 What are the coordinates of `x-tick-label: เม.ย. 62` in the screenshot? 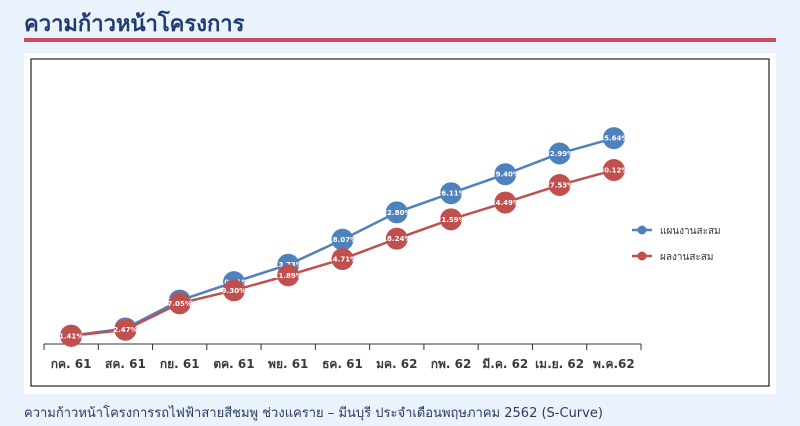 It's located at (559, 364).